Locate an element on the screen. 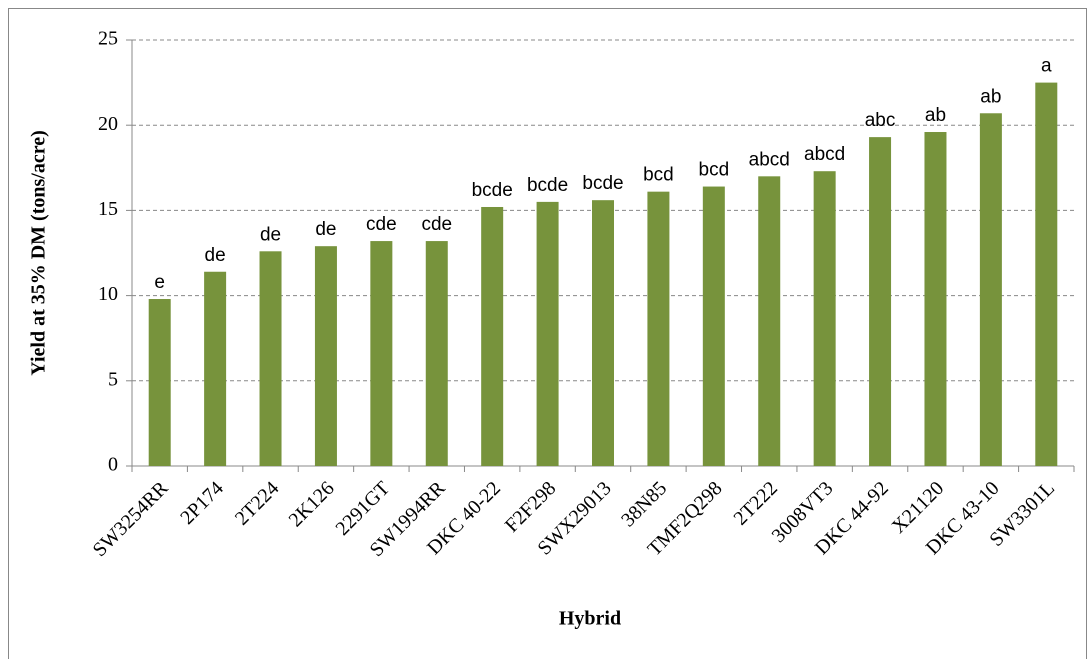 Image resolution: width=1092 pixels, height=659 pixels. annotation: e is located at coordinates (159, 282).